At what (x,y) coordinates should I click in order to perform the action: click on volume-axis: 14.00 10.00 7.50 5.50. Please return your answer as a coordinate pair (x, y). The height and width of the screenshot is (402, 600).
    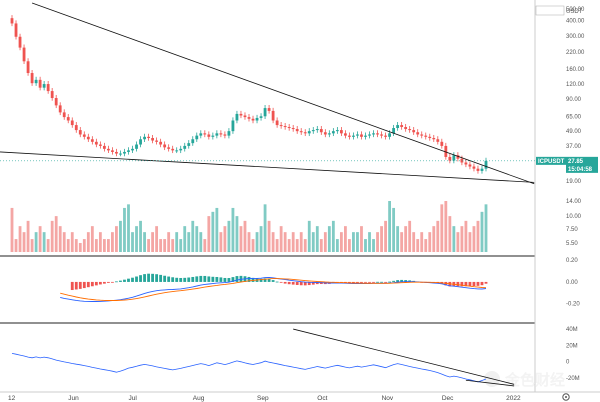
    Looking at the image, I should click on (574, 223).